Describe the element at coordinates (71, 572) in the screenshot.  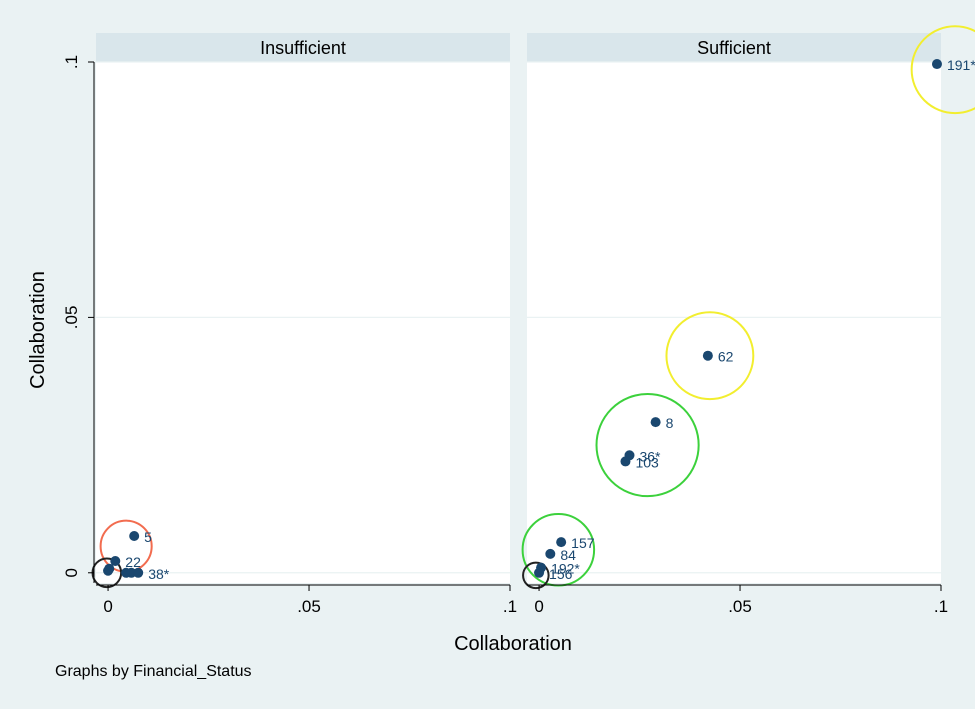
I see `y-tick-label: 0` at that location.